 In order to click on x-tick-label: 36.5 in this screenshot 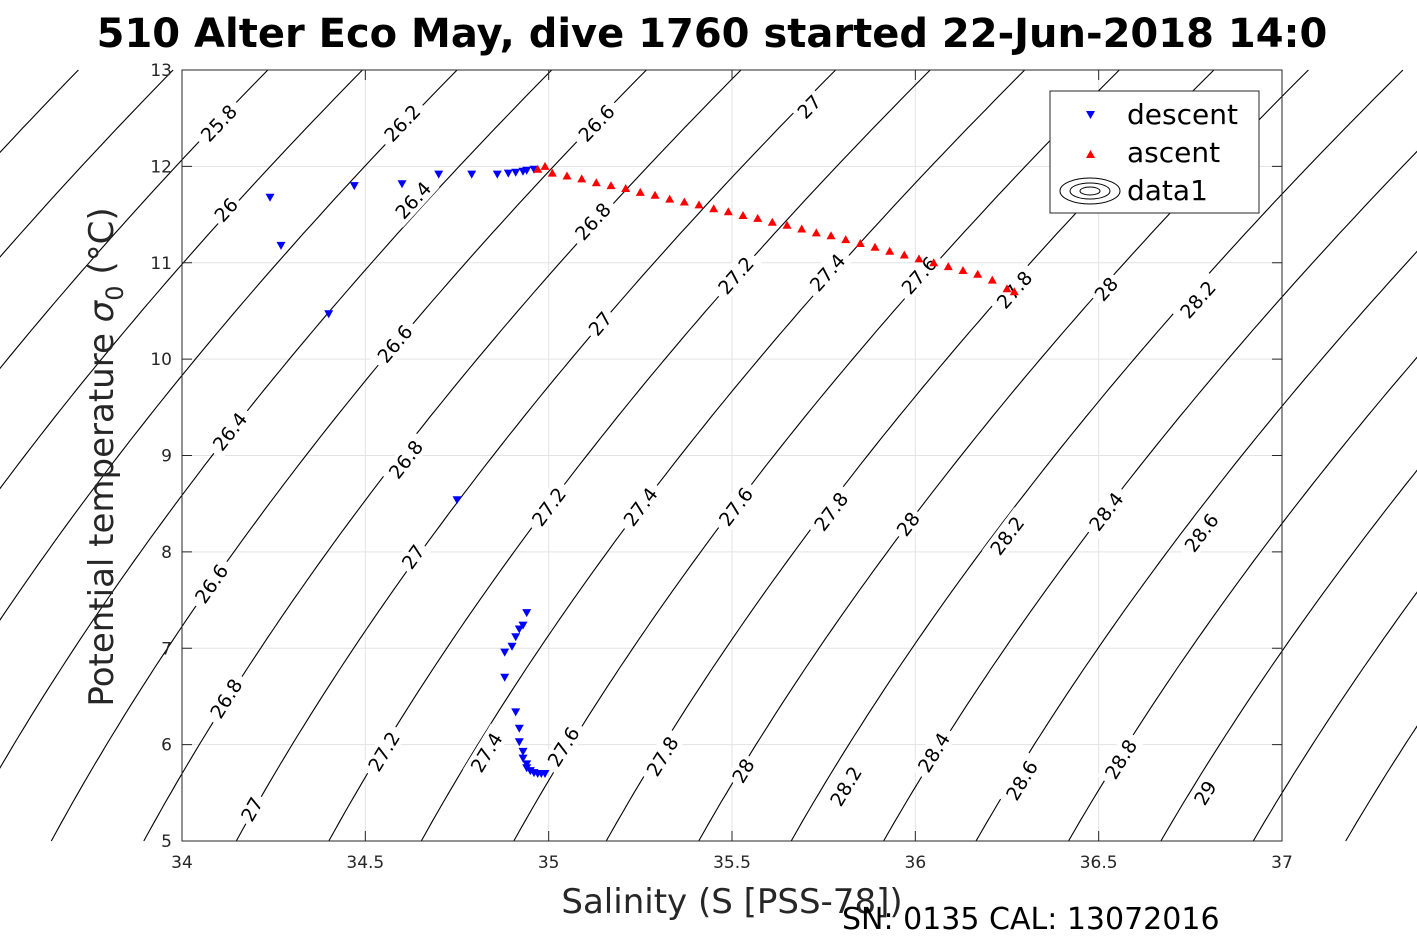, I will do `click(1099, 863)`.